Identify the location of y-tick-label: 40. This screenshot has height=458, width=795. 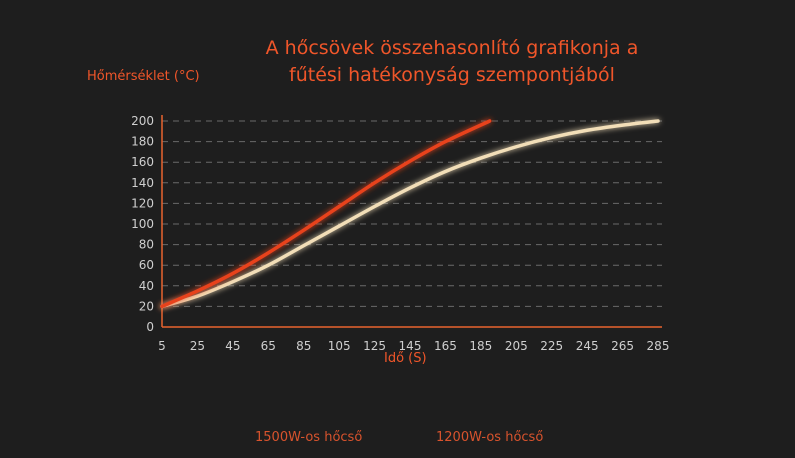
(146, 286).